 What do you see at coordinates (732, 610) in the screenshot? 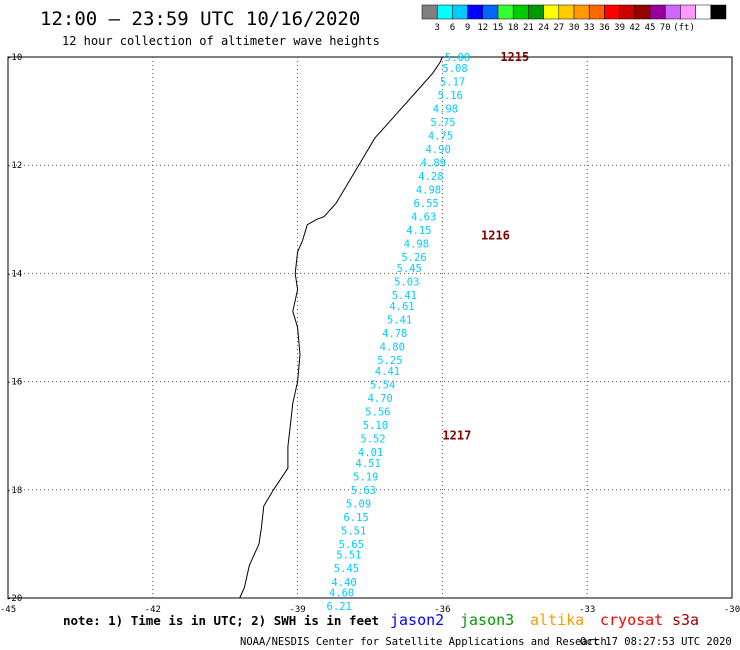
I see `longitude-tick-label: -30` at bounding box center [732, 610].